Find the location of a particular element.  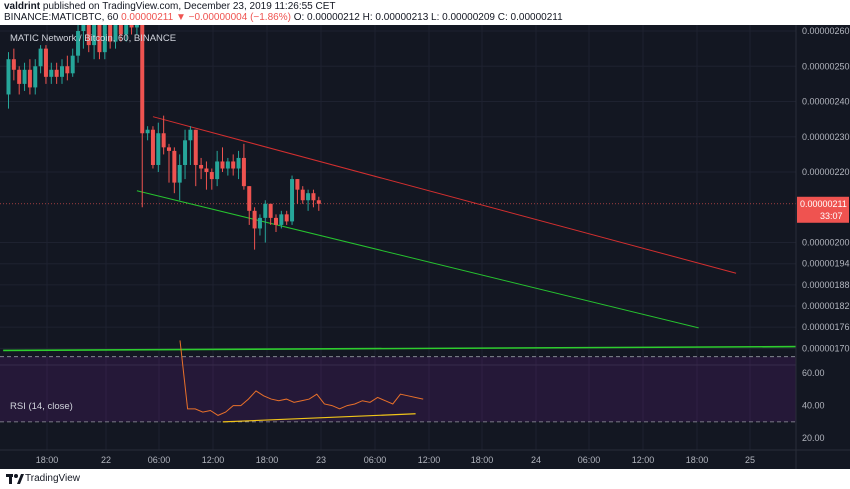

price-tick-label: 0.00000200 is located at coordinates (826, 243).